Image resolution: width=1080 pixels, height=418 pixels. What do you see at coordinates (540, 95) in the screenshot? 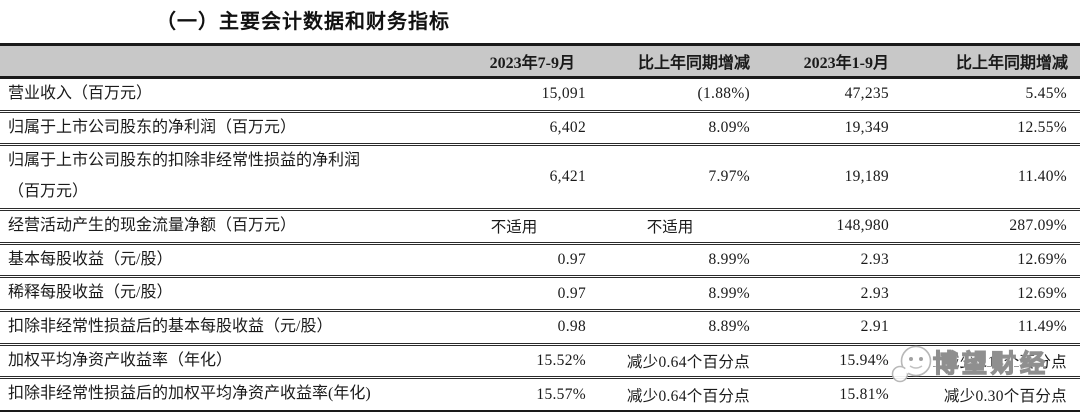
I see `table-row: 营业收入（百万元） 15,091 (1.88%) 47,235 5.45%` at bounding box center [540, 95].